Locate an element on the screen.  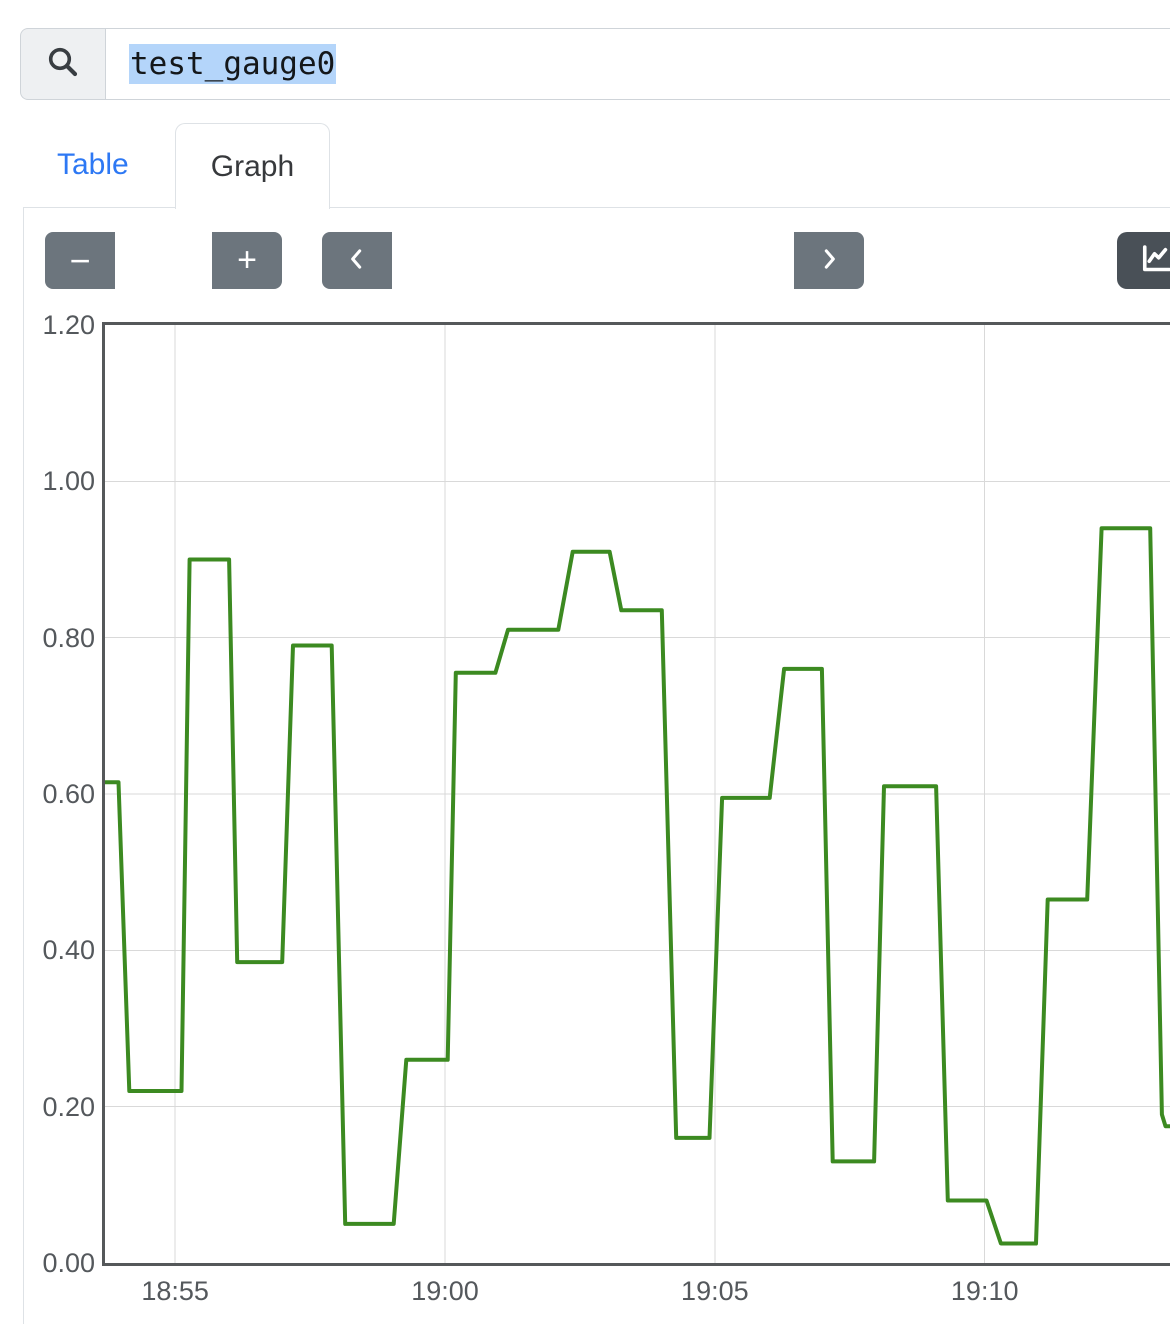
chevron-left-icon is located at coordinates (357, 260).